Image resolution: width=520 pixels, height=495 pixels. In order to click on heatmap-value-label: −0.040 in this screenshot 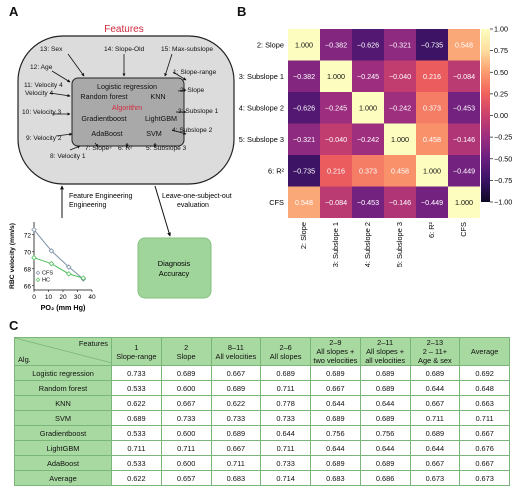, I will do `click(336, 139)`.